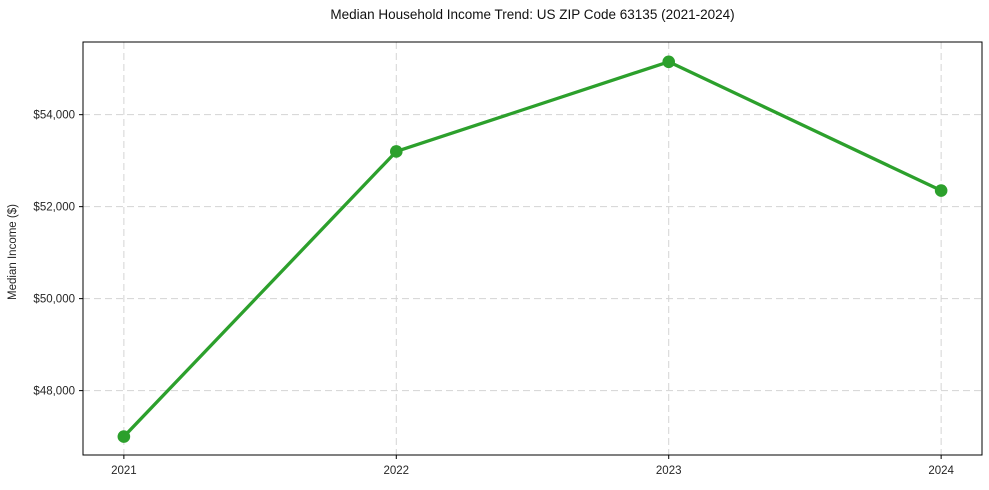 This screenshot has width=989, height=490. I want to click on x-tick-label: 2021, so click(124, 471).